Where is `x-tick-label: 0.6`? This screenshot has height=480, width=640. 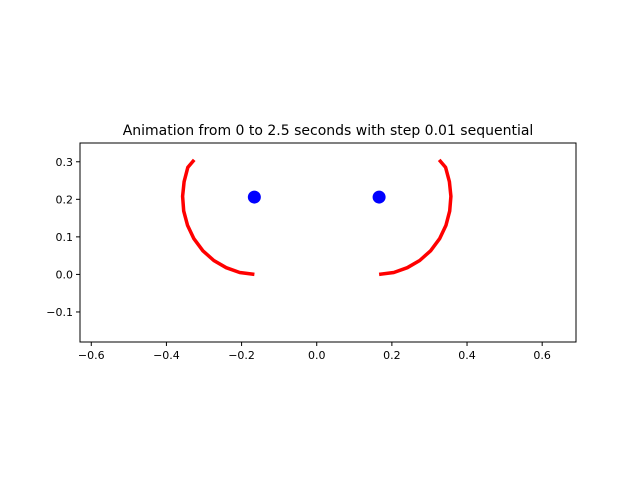
x-tick-label: 0.6 is located at coordinates (542, 355).